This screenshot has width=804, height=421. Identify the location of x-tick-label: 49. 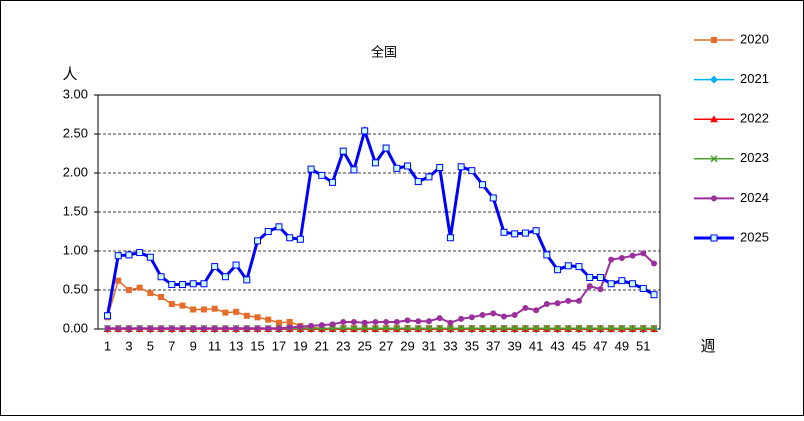
(622, 345).